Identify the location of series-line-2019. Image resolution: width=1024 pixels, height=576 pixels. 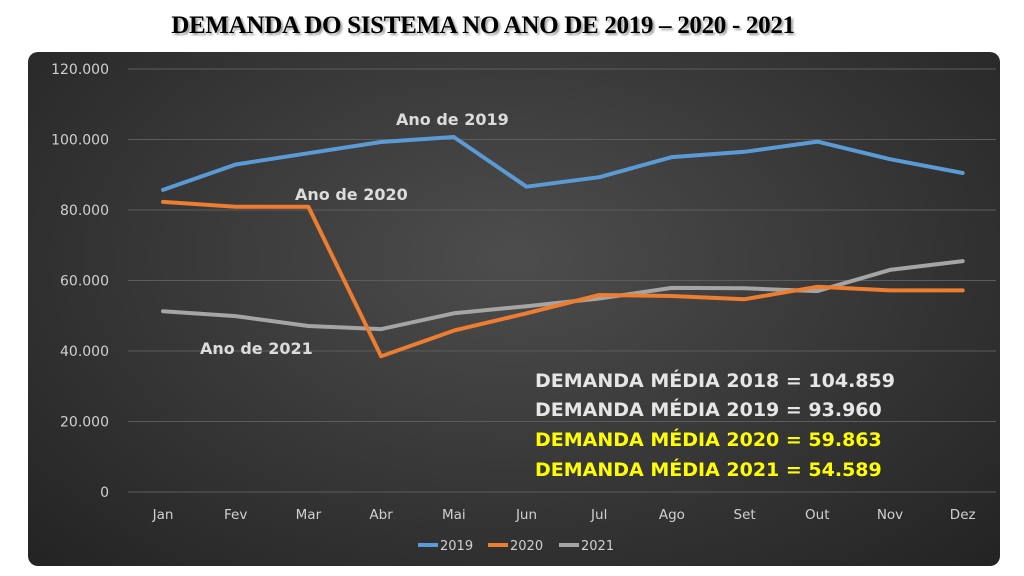
(563, 163).